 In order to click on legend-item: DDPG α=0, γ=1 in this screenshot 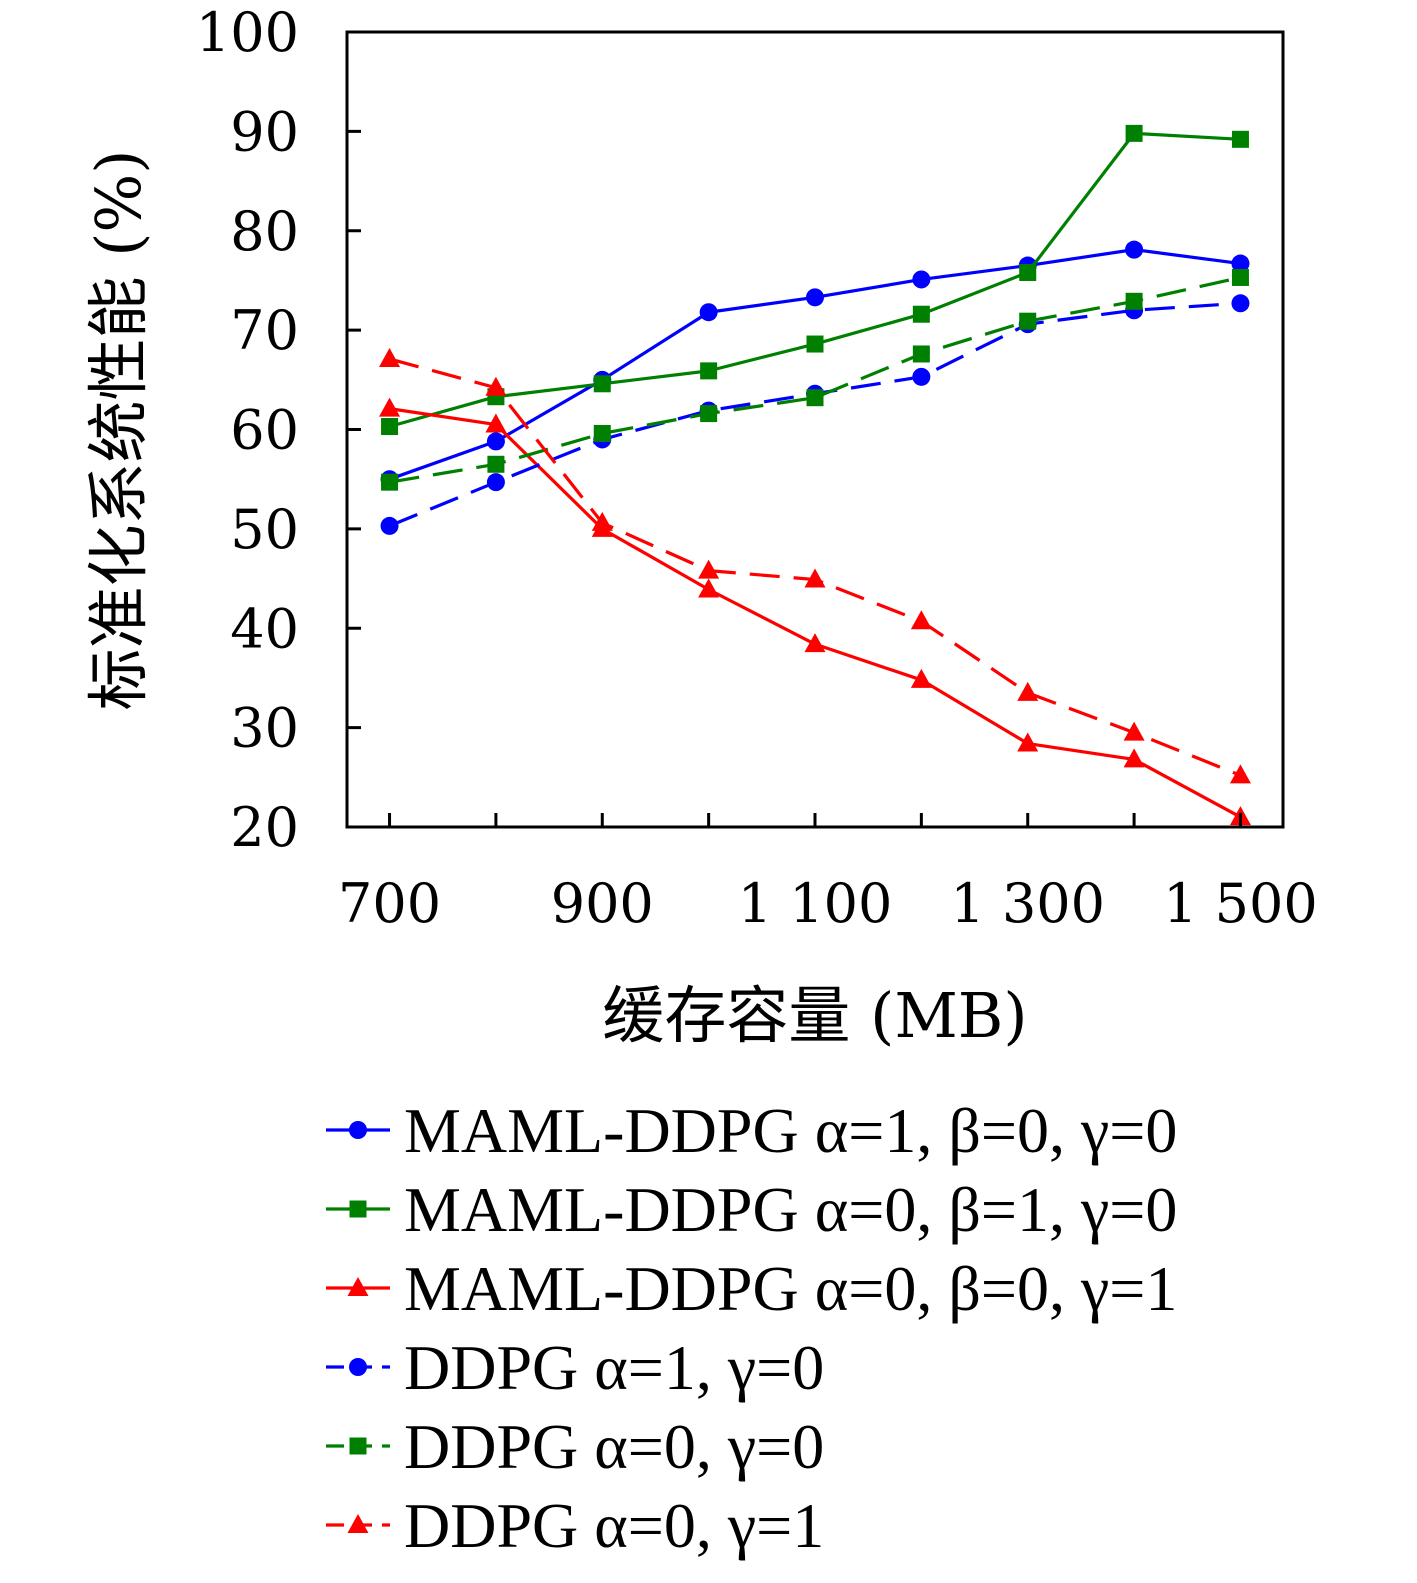, I will do `click(575, 1525)`.